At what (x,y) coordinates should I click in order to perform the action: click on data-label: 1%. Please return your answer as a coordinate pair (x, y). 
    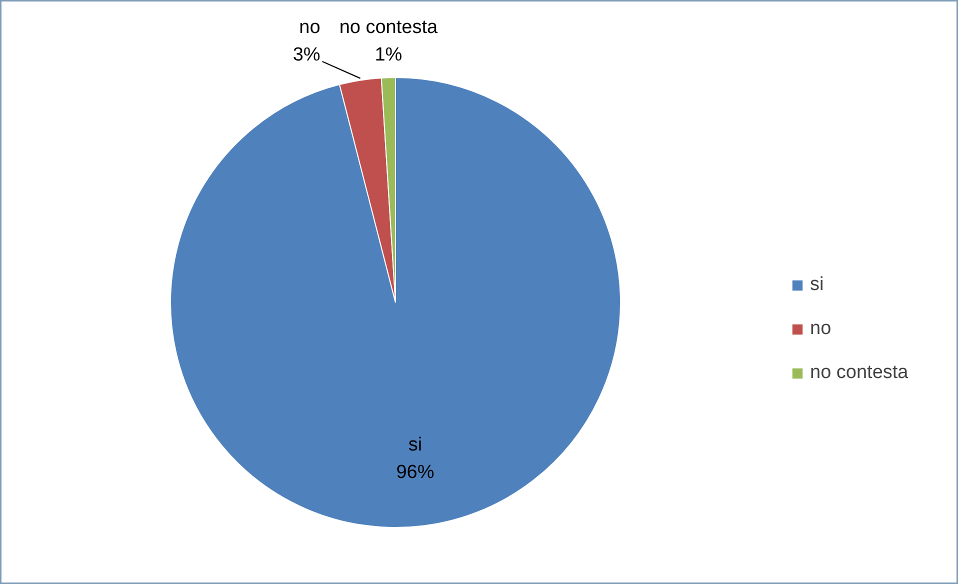
    Looking at the image, I should click on (388, 55).